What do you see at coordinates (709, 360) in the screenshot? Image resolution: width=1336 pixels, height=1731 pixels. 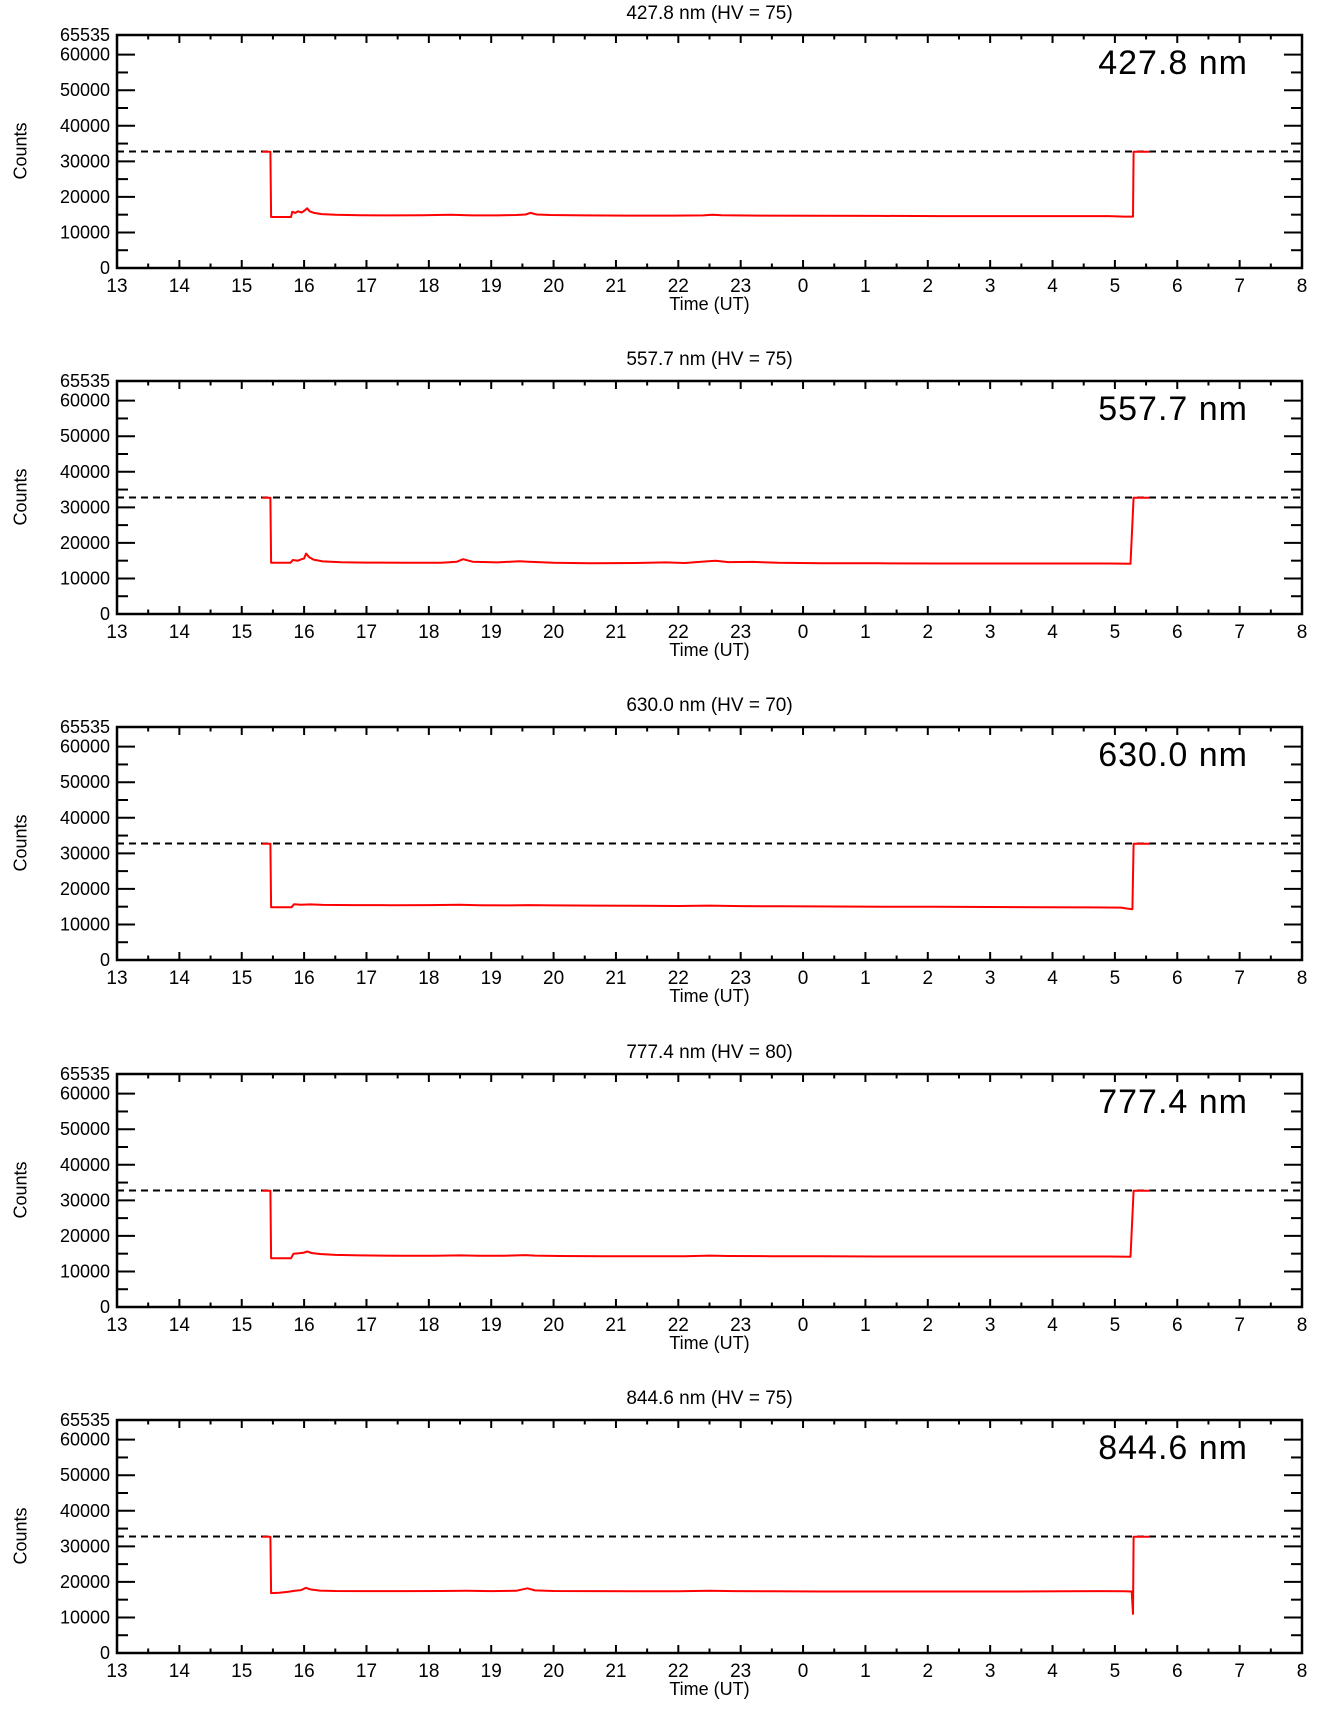 I see `panel-title: 557.7 nm (HV = 75)` at bounding box center [709, 360].